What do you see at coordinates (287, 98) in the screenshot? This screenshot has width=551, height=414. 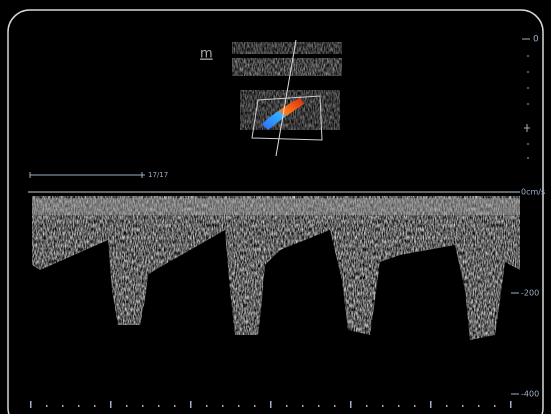 I see `b-mode-image` at bounding box center [287, 98].